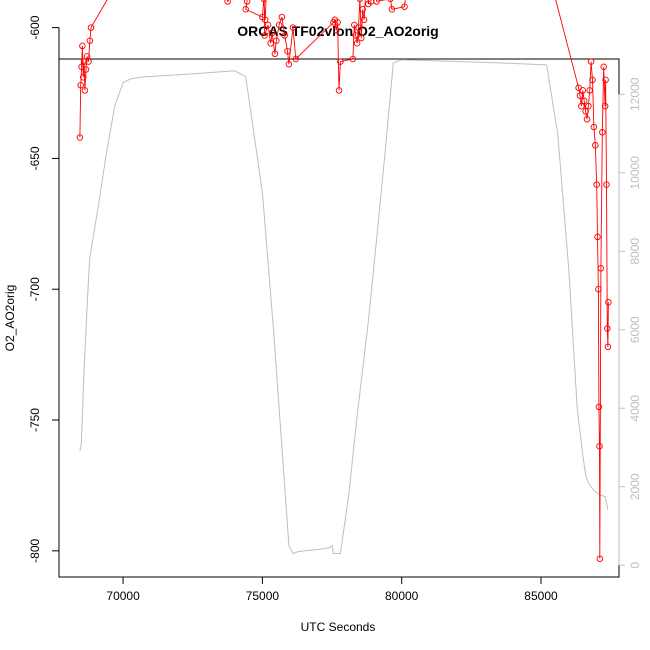 Image resolution: width=650 pixels, height=650 pixels. Describe the element at coordinates (123, 596) in the screenshot. I see `x-tick-label: 70000` at that location.